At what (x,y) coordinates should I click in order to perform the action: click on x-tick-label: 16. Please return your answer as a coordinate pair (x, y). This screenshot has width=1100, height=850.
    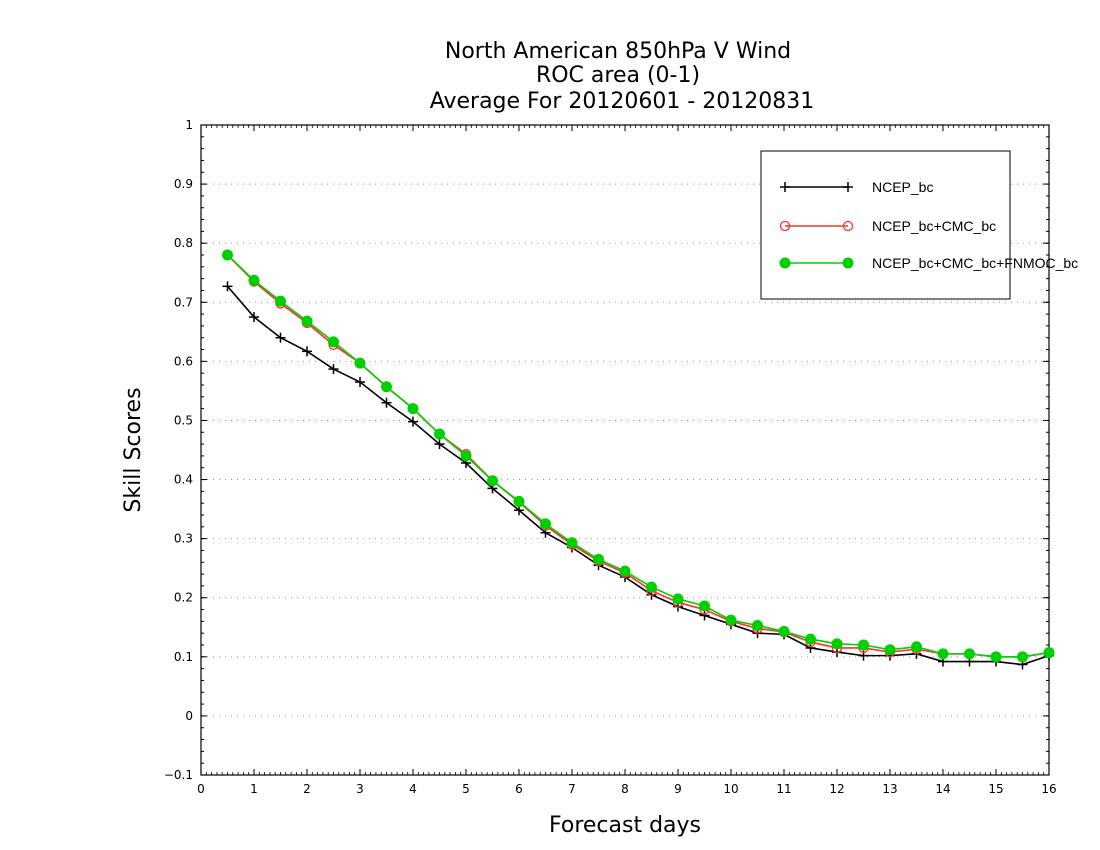
    Looking at the image, I should click on (1048, 789).